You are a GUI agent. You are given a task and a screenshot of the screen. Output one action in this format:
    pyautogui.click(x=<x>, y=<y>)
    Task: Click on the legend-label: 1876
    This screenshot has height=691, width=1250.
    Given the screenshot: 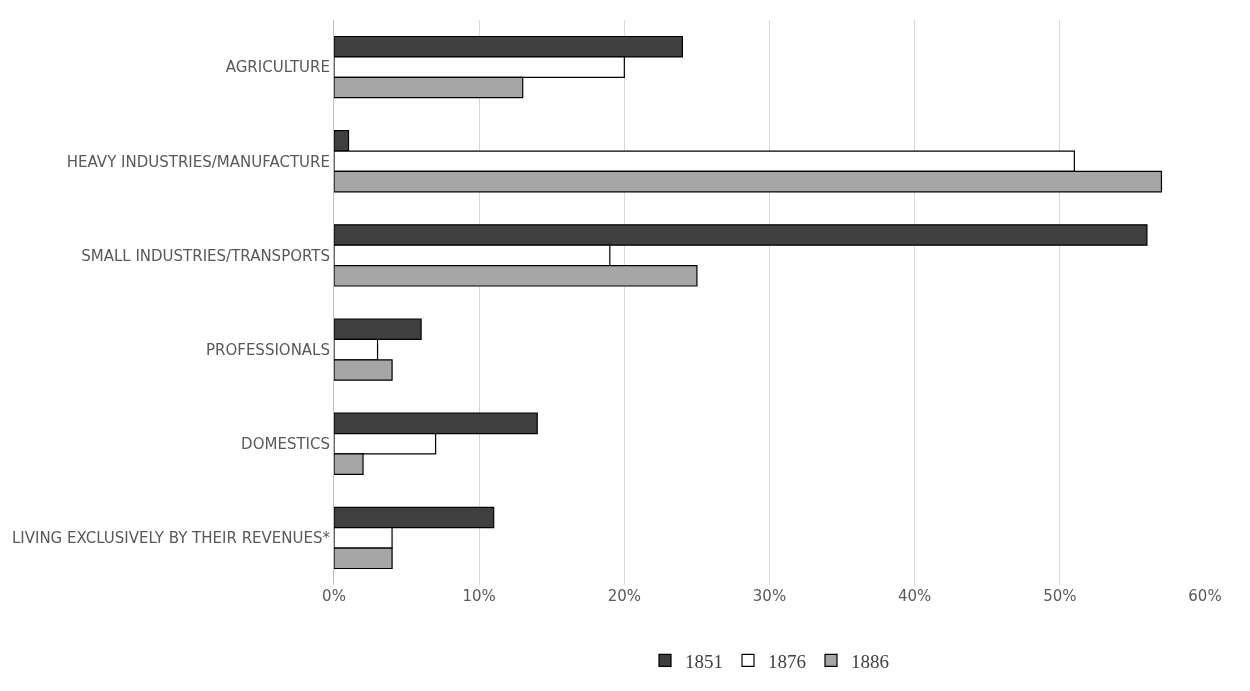 What is the action you would take?
    pyautogui.click(x=787, y=661)
    